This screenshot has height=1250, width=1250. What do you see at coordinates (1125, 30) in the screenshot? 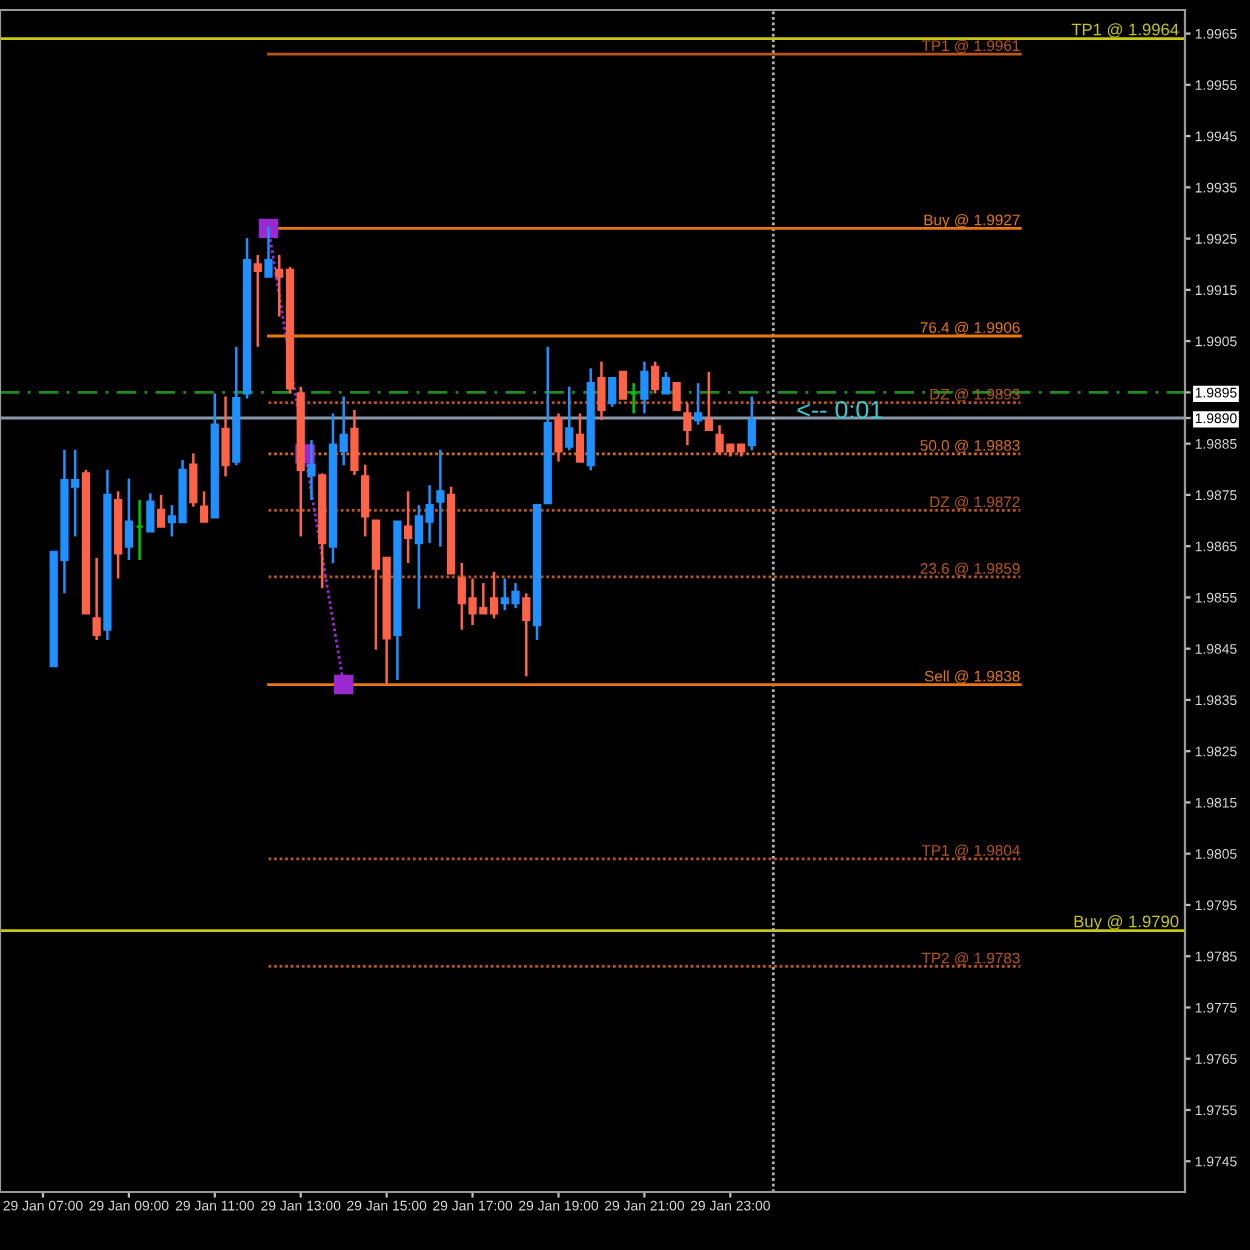
I see `ref-line-label: TP1 @ 1.9964` at bounding box center [1125, 30].